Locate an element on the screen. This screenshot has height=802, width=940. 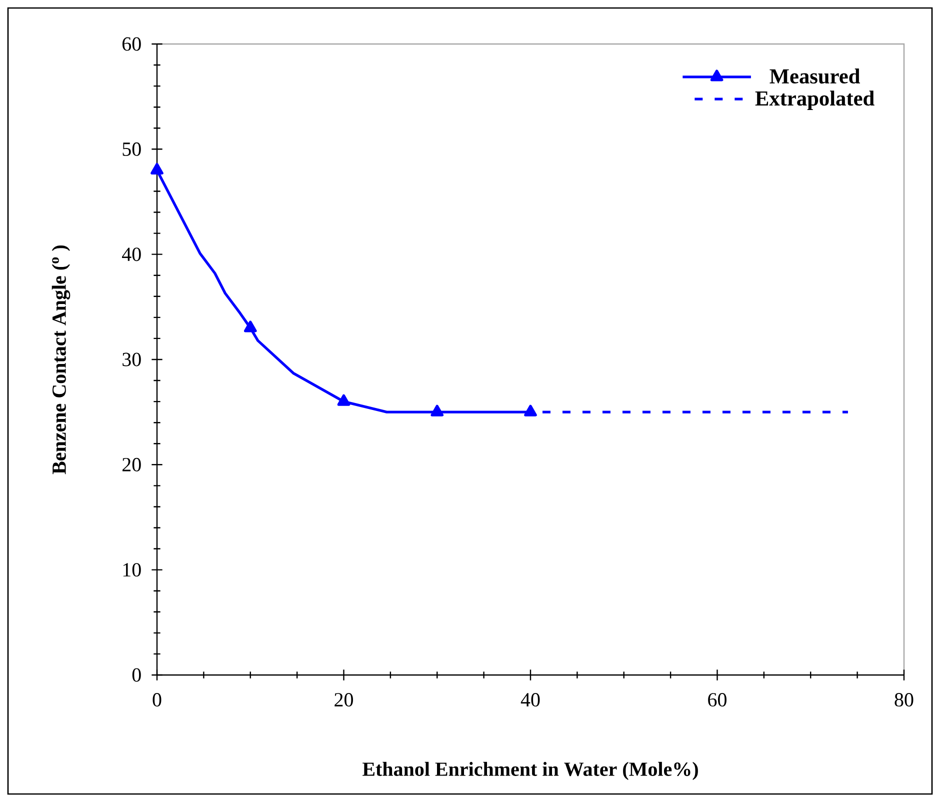
x-tick-label: 40 is located at coordinates (530, 700).